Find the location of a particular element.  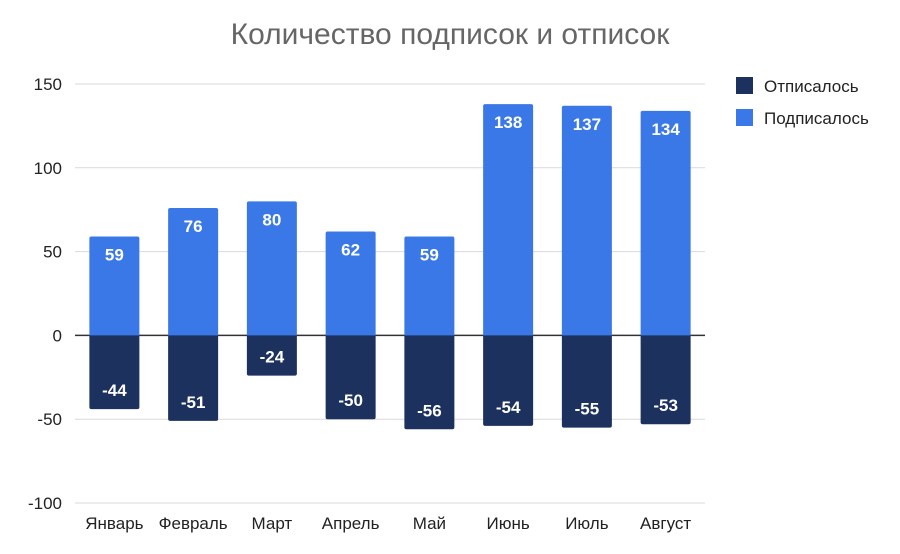

data-label: -51 is located at coordinates (193, 402).